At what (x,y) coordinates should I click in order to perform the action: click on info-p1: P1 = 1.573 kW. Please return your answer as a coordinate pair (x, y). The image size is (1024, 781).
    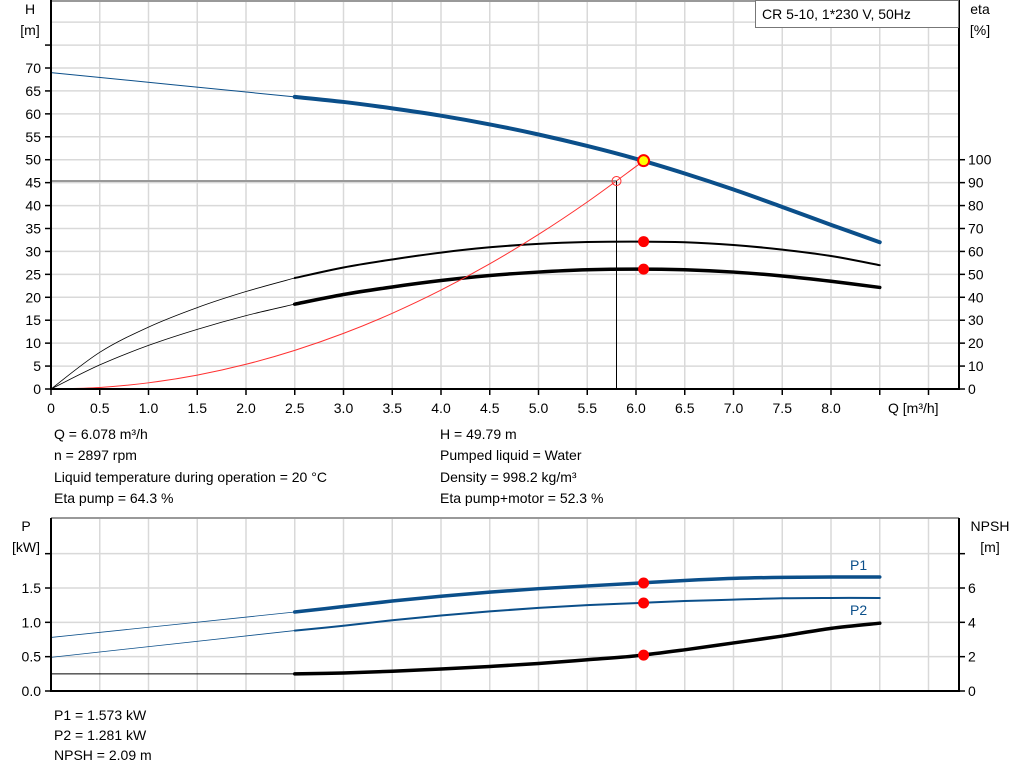
    Looking at the image, I should click on (100, 715).